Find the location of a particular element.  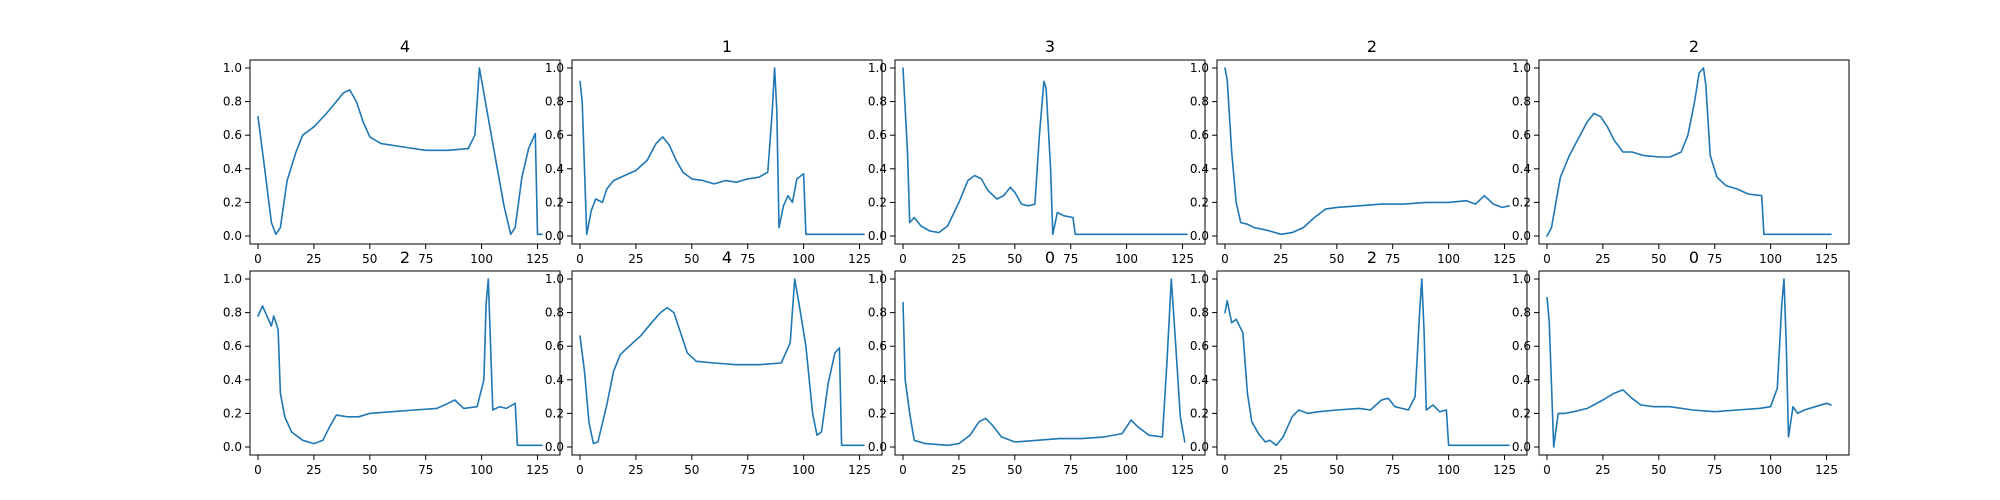

subplot-8: 2 0 25 50 75 100 125 0.0 0.2 0.4 0.6 0.8 1.0 is located at coordinates (1359, 362).